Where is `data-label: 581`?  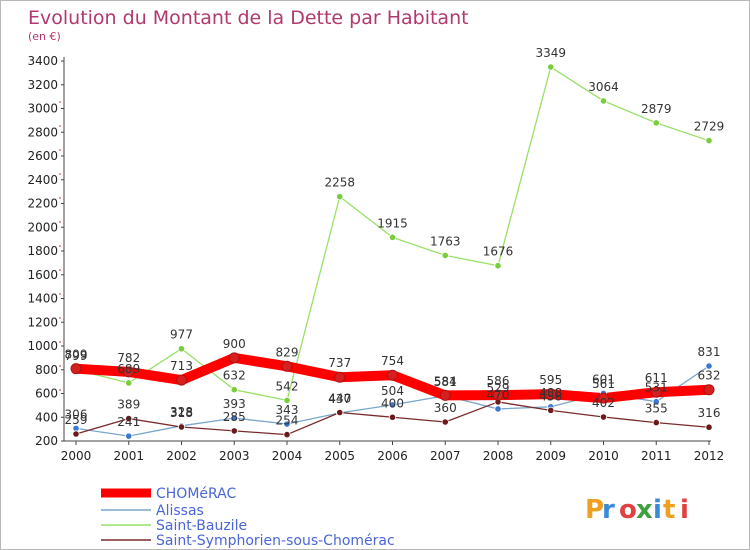
data-label: 581 is located at coordinates (445, 382).